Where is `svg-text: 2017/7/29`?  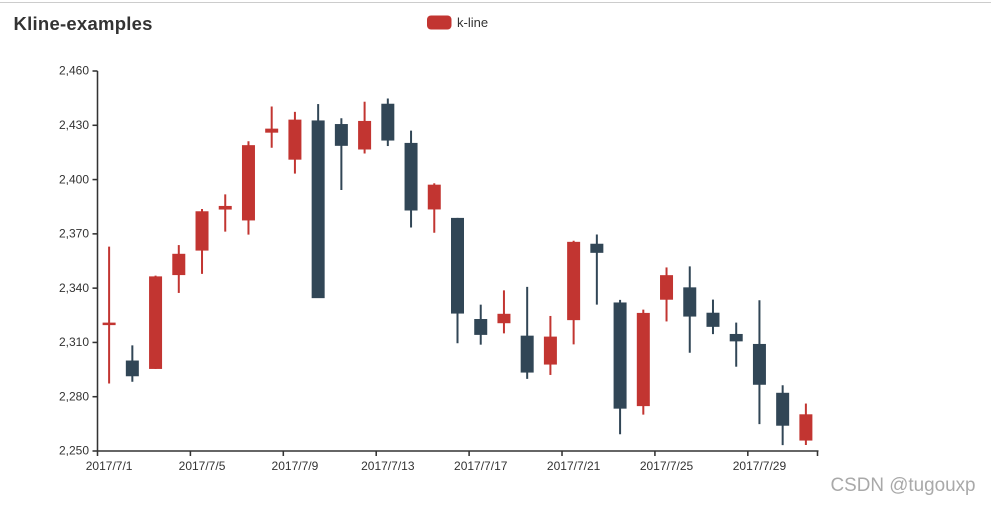 svg-text: 2017/7/29 is located at coordinates (760, 466).